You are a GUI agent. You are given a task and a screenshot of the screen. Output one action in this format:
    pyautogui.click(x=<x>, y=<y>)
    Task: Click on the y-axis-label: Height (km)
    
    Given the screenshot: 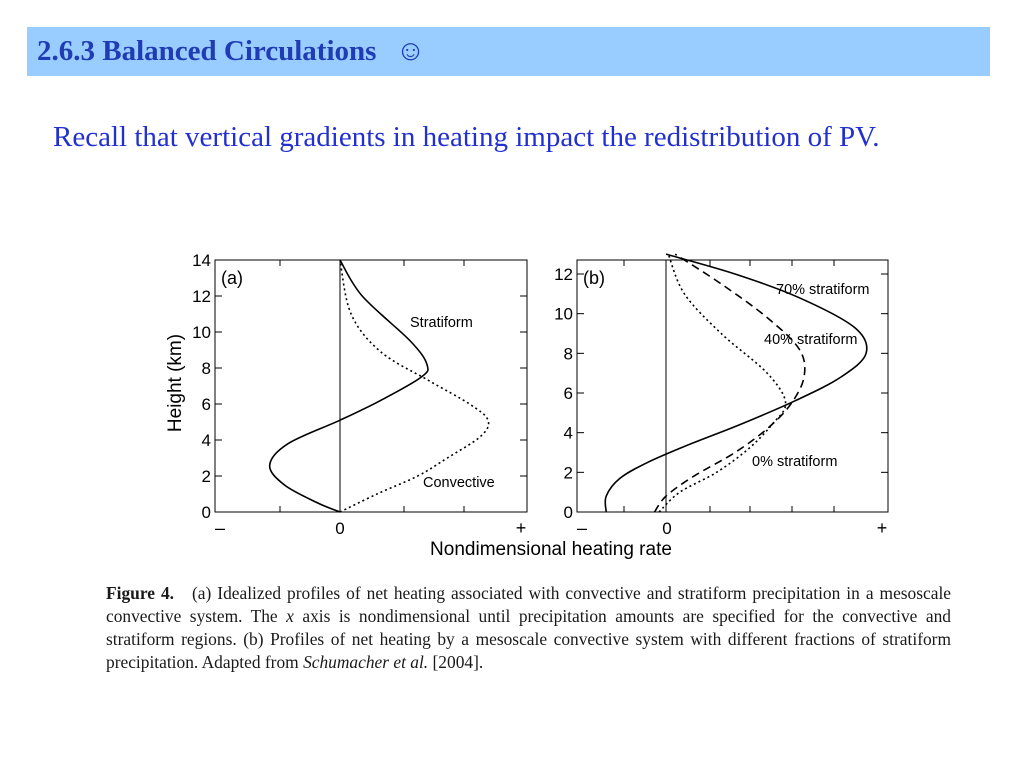 What is the action you would take?
    pyautogui.click(x=175, y=383)
    